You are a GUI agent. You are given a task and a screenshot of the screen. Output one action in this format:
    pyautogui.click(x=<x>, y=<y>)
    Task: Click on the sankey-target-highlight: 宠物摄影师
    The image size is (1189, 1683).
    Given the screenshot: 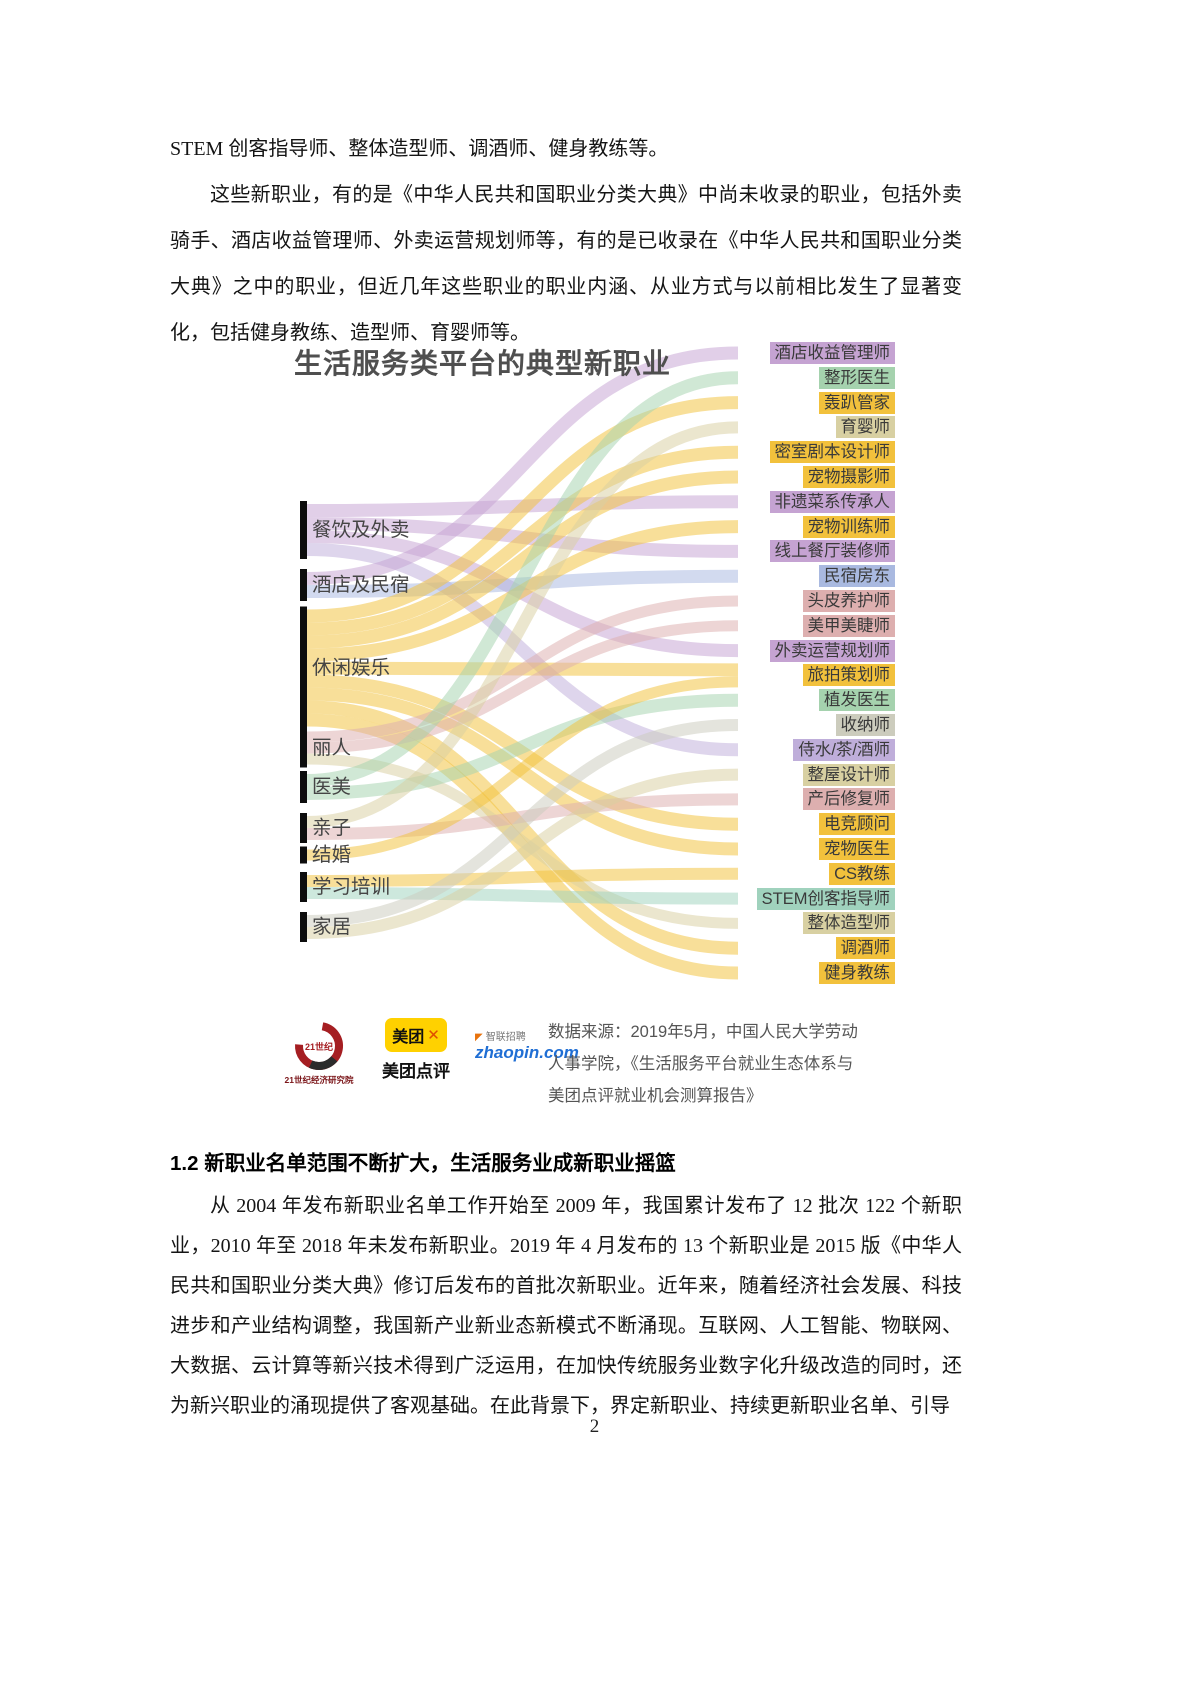 What is the action you would take?
    pyautogui.click(x=848, y=477)
    